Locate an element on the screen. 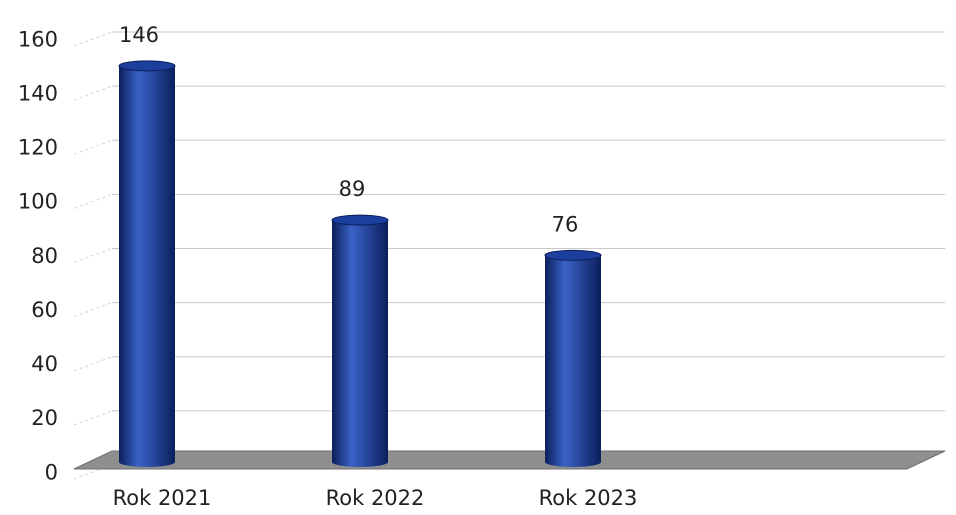 The image size is (956, 515). category-label: Rok 2023 is located at coordinates (588, 498).